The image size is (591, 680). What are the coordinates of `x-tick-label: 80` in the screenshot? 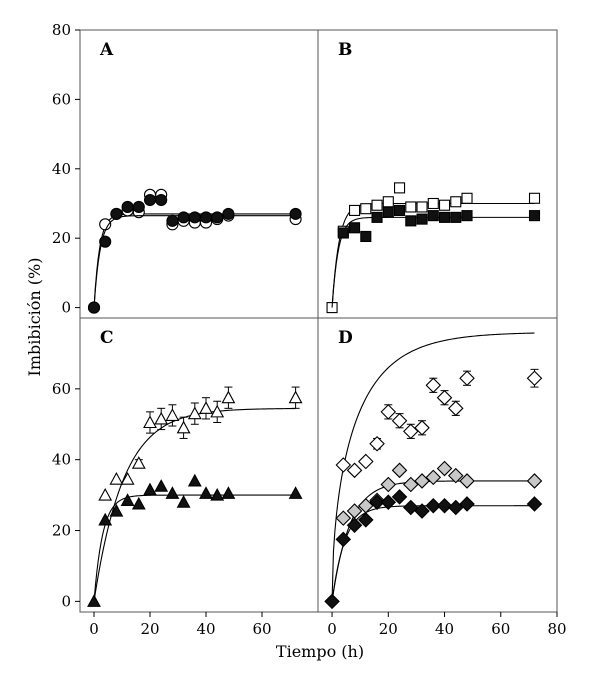 It's located at (556, 629).